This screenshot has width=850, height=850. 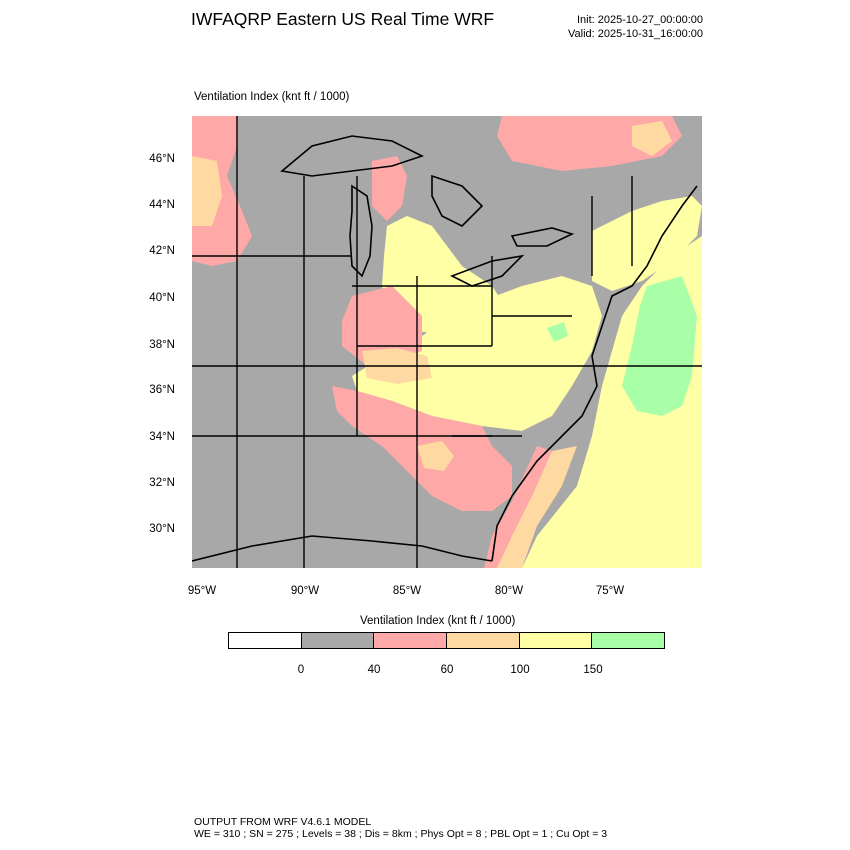 What do you see at coordinates (342, 548) in the screenshot?
I see `gulf-coast-outline` at bounding box center [342, 548].